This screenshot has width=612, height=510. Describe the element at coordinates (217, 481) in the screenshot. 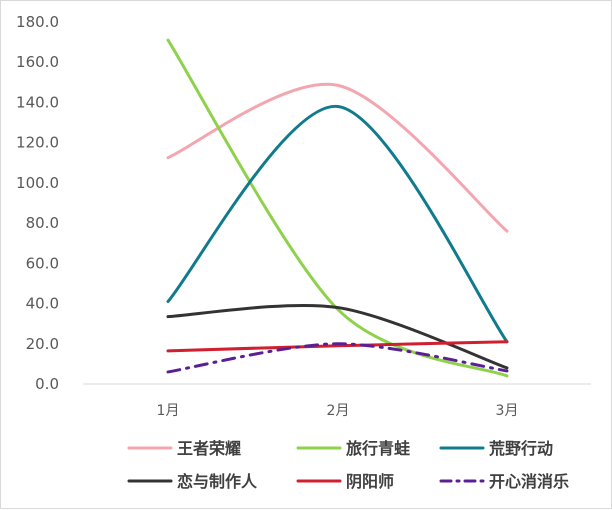

I see `legend-label: 恋与制作人` at that location.